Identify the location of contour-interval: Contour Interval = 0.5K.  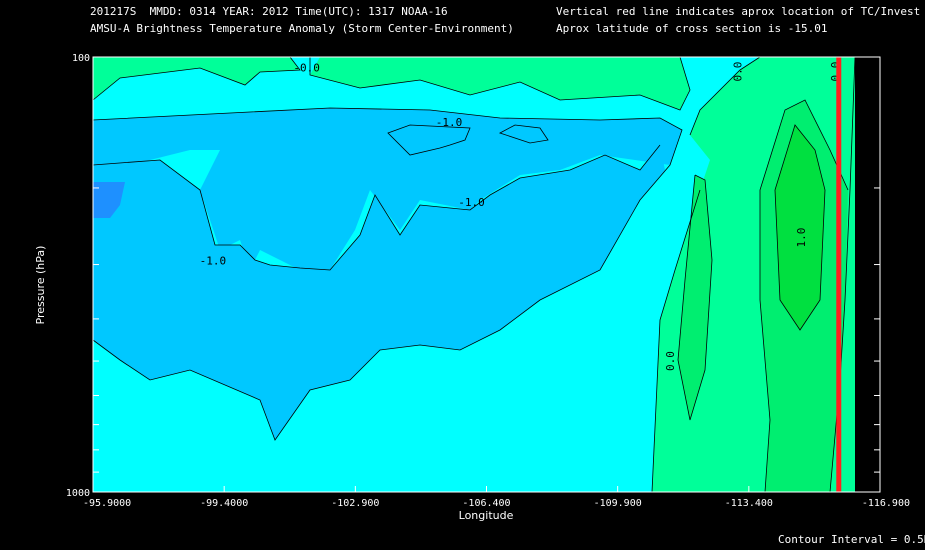
(851, 539).